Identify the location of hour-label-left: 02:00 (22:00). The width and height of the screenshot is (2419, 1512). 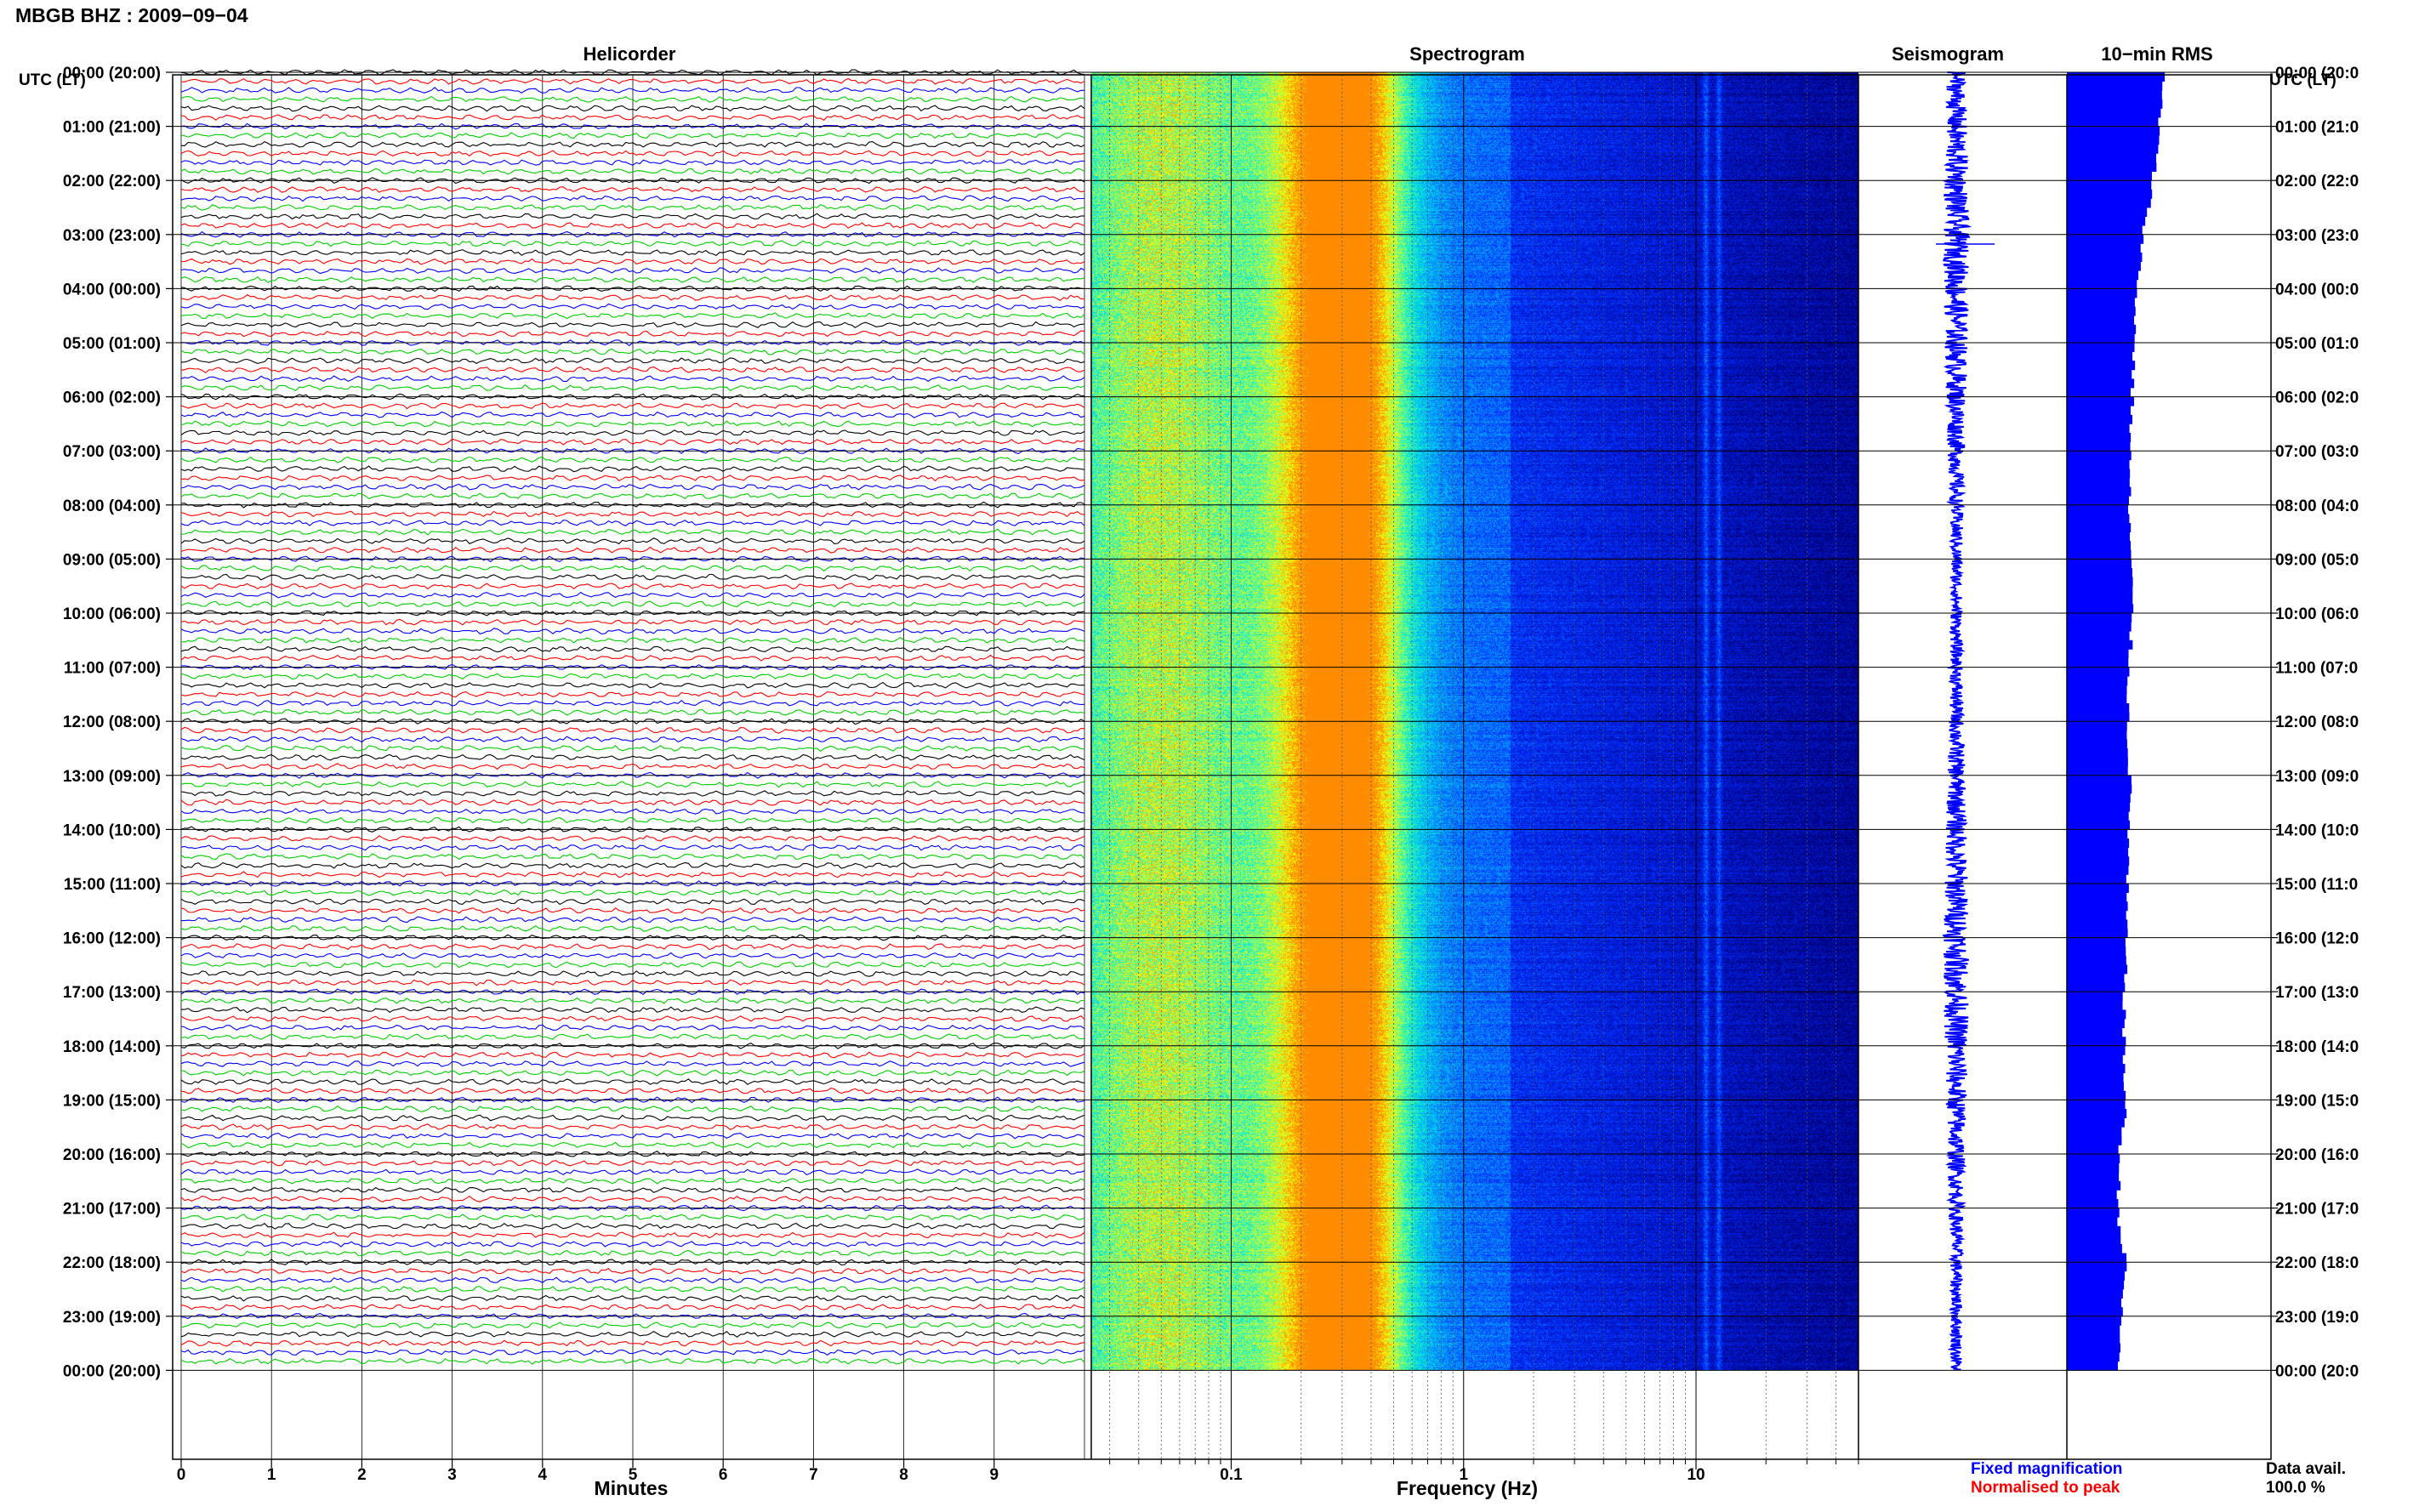
(112, 181).